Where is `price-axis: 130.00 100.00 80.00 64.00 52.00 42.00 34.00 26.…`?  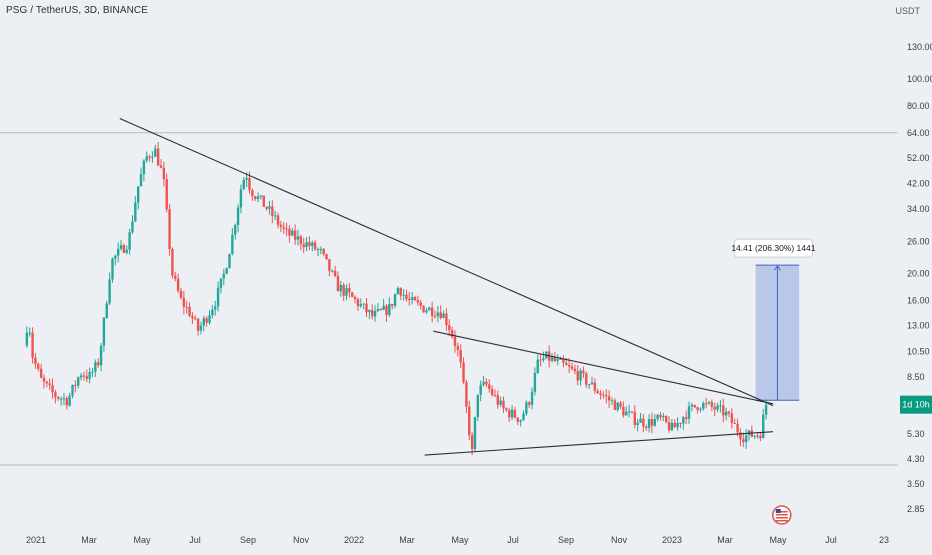
price-axis: 130.00 100.00 80.00 64.00 52.00 42.00 34.00 26.… is located at coordinates (919, 278).